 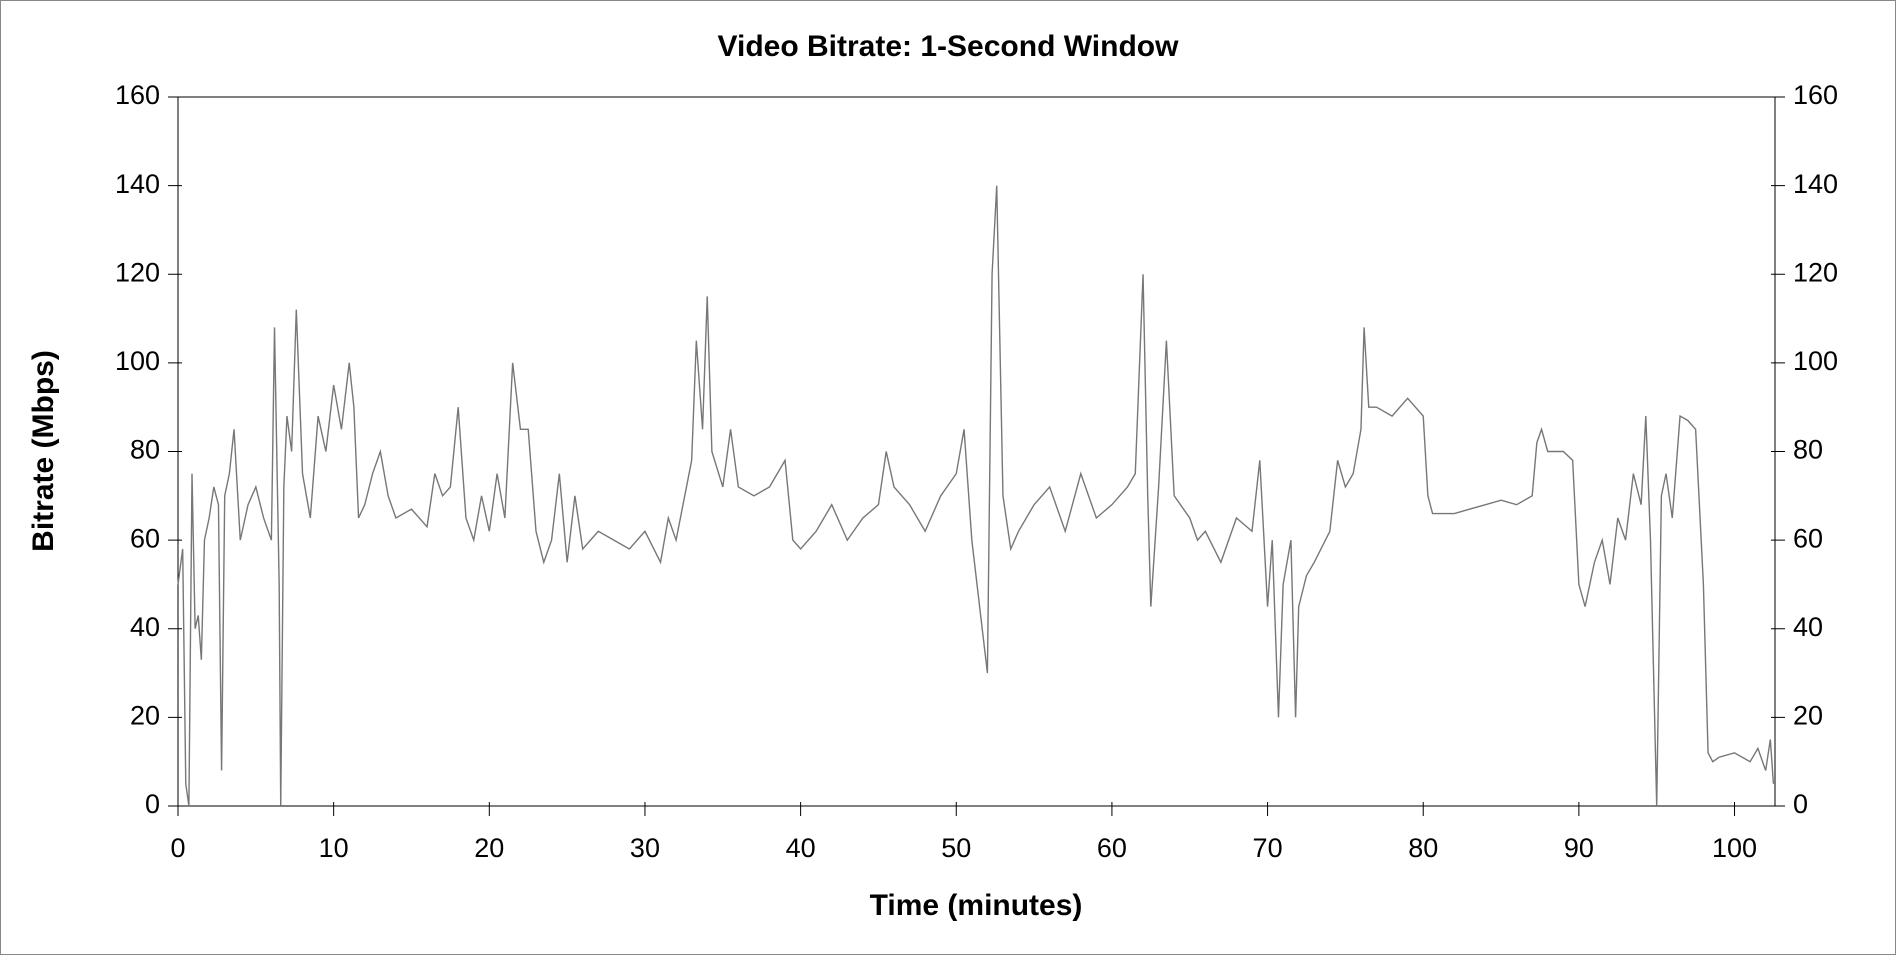 What do you see at coordinates (1815, 184) in the screenshot?
I see `y-tick-label-right: 140` at bounding box center [1815, 184].